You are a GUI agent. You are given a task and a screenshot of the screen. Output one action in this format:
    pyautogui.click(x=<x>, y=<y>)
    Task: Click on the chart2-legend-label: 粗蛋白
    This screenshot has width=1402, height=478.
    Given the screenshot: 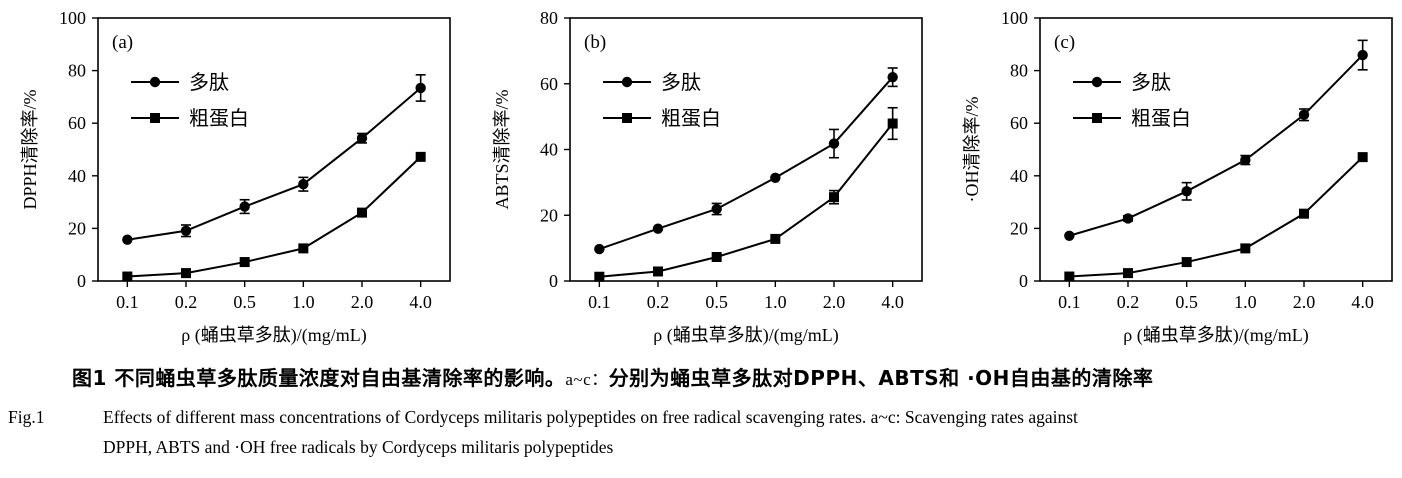 What is the action you would take?
    pyautogui.click(x=691, y=118)
    